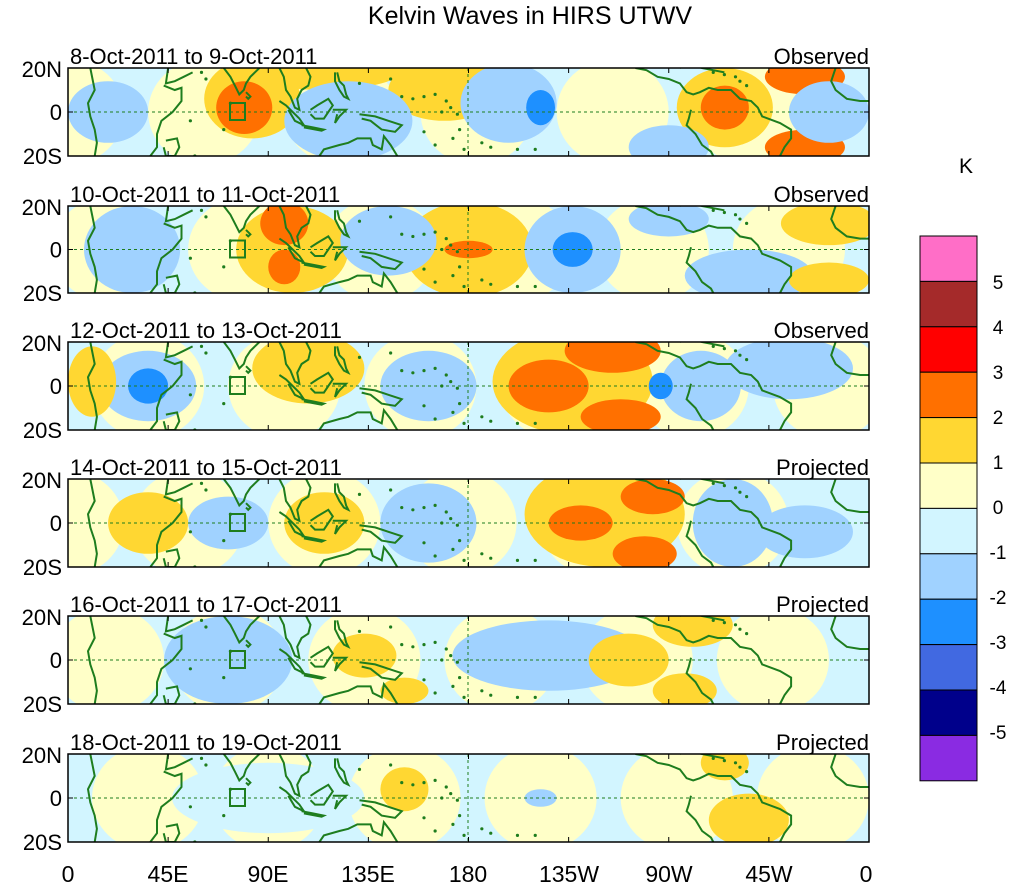  Describe the element at coordinates (822, 604) in the screenshot. I see `panel-status: Projected` at that location.